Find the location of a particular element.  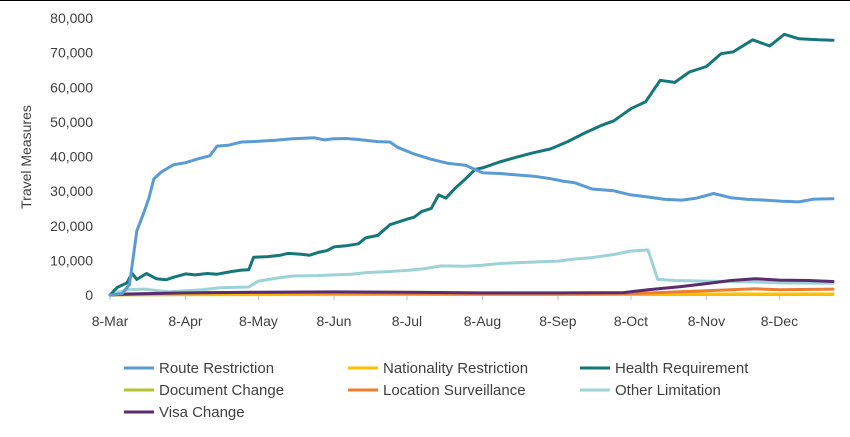

legend-label: Location Surveillance is located at coordinates (454, 390).